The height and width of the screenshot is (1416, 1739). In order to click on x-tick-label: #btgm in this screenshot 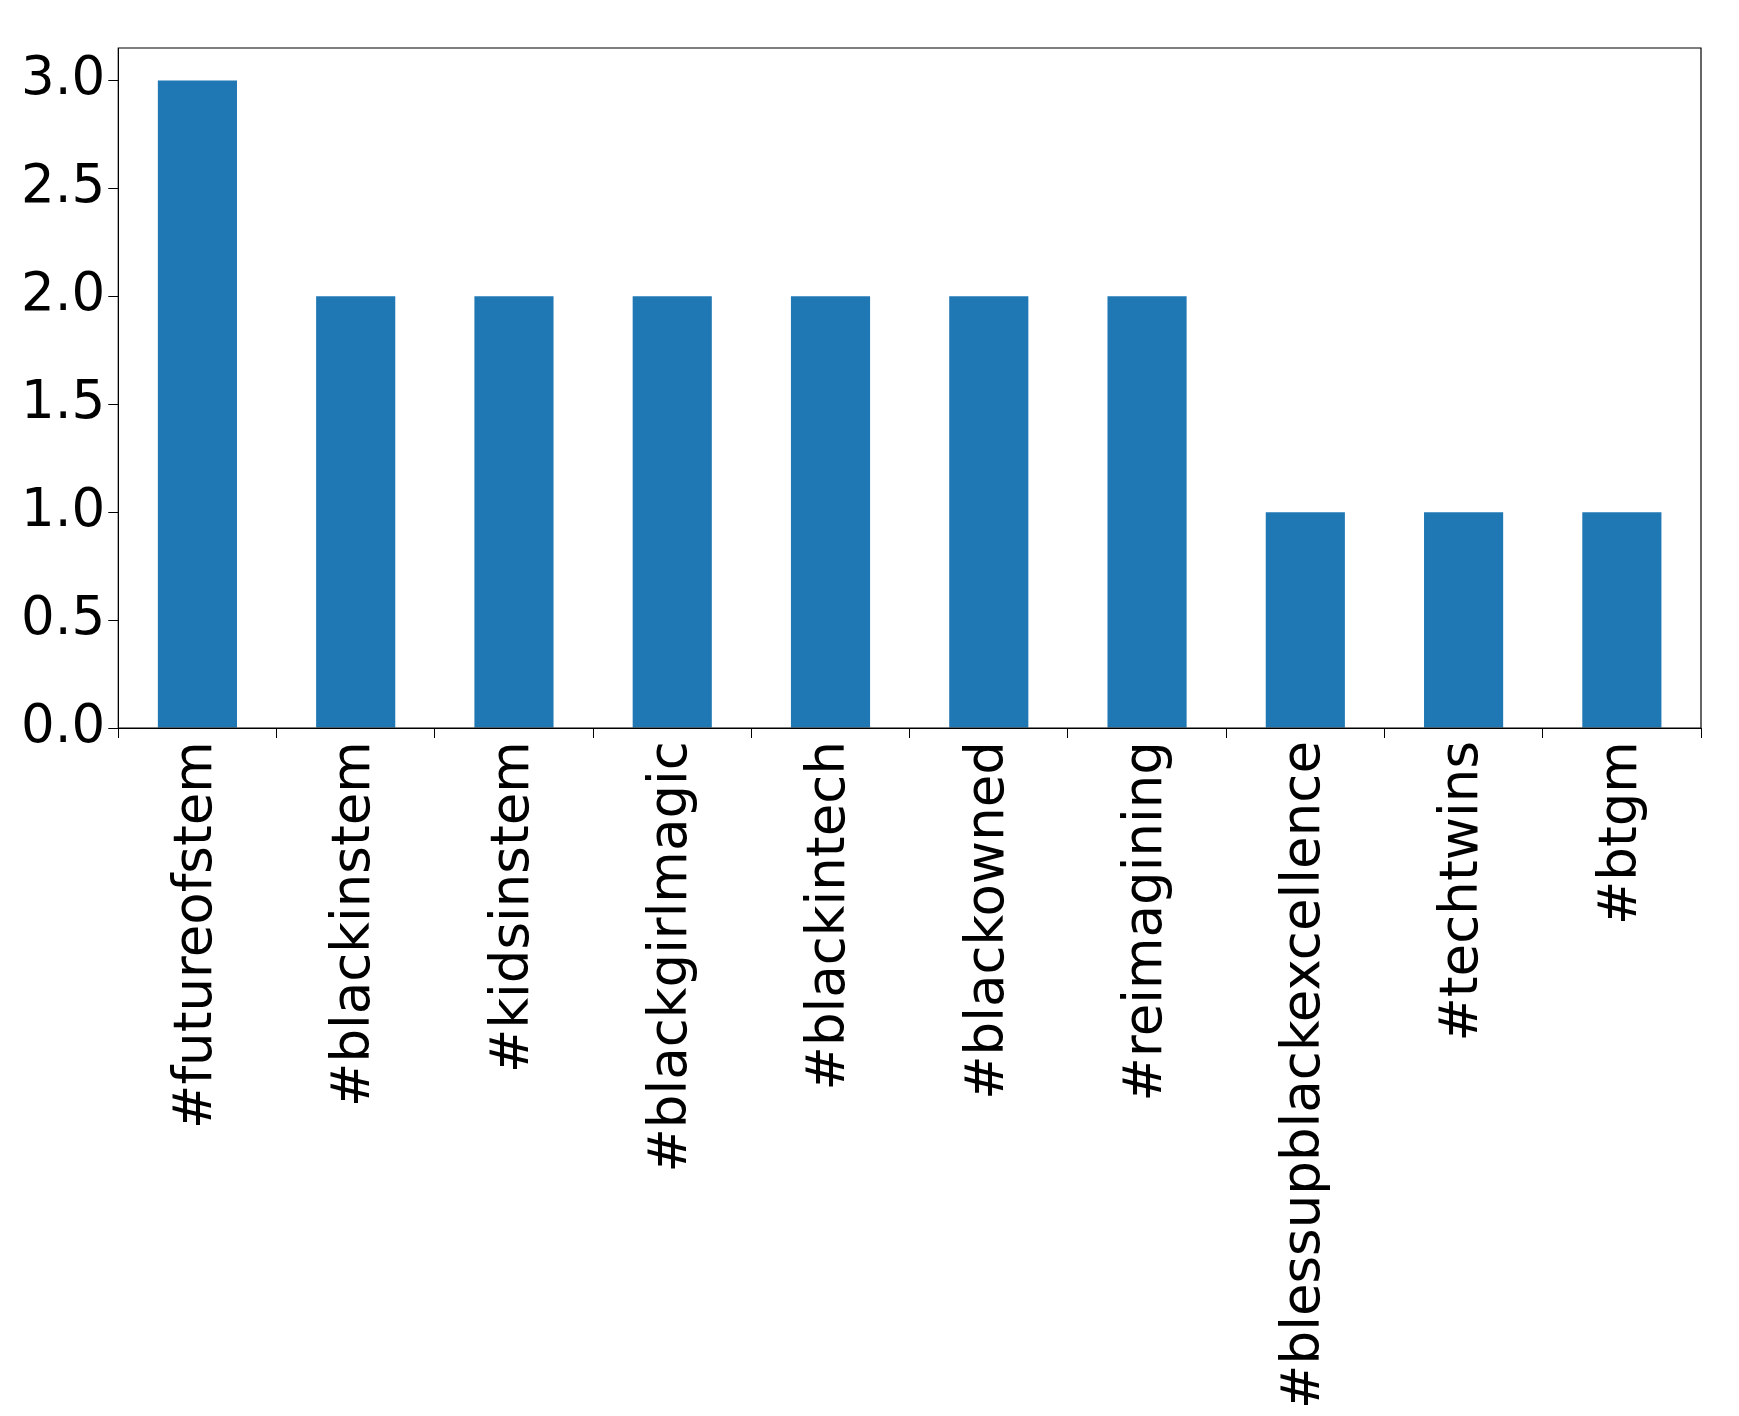, I will do `click(1617, 833)`.